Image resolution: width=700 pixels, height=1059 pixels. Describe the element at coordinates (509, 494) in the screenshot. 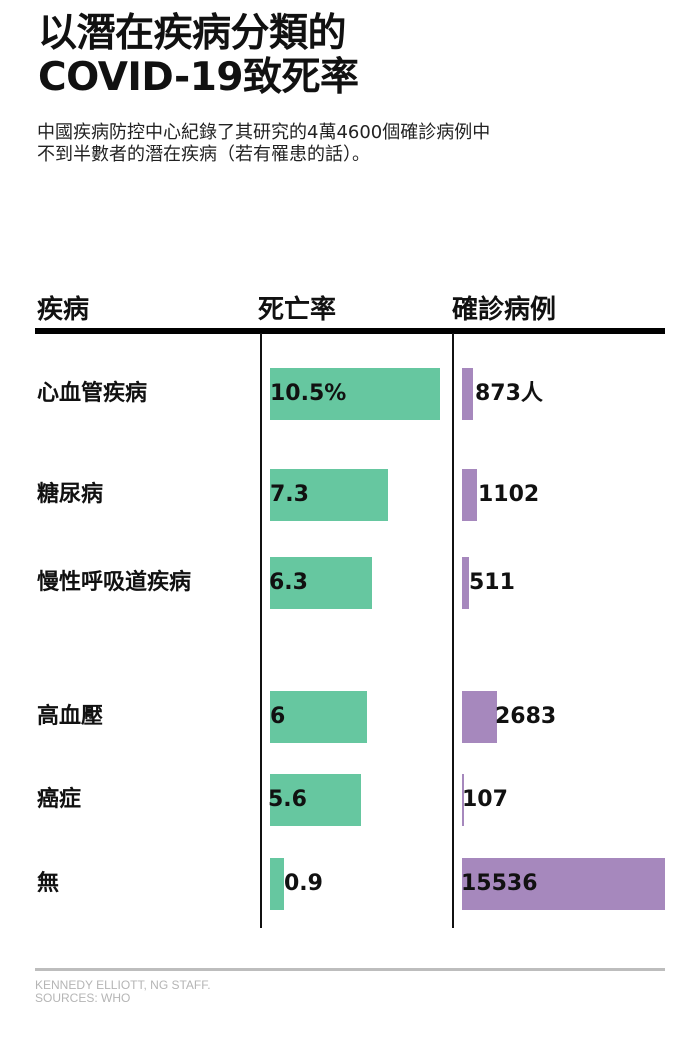

I see `cases-value: 1102` at that location.